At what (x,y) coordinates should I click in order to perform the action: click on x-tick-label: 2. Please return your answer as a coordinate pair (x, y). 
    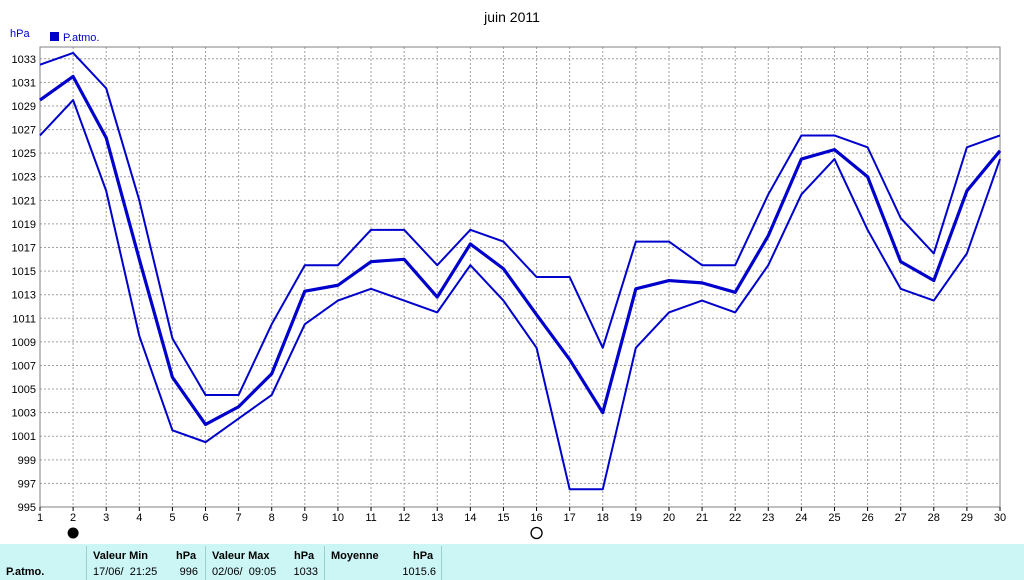
    Looking at the image, I should click on (73, 518).